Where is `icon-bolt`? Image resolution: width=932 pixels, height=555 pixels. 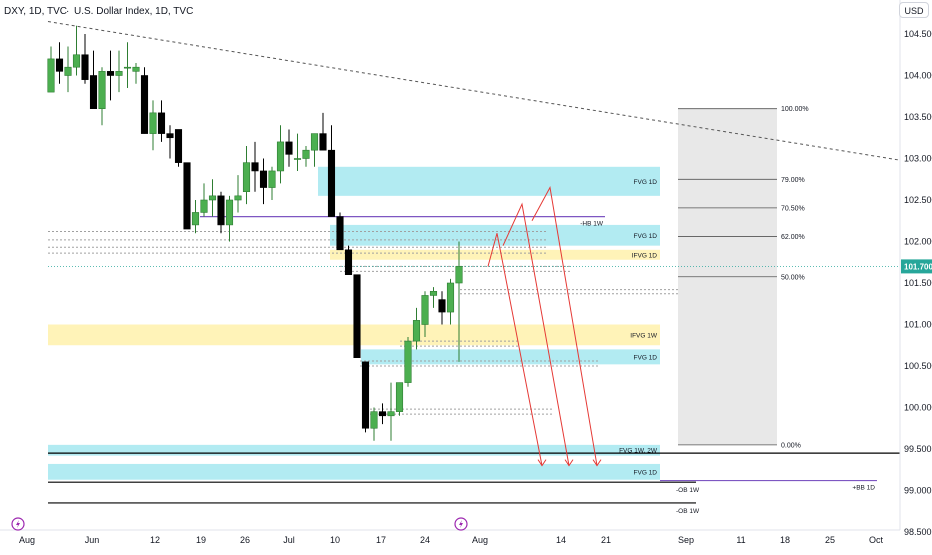
icon-bolt is located at coordinates (461, 524).